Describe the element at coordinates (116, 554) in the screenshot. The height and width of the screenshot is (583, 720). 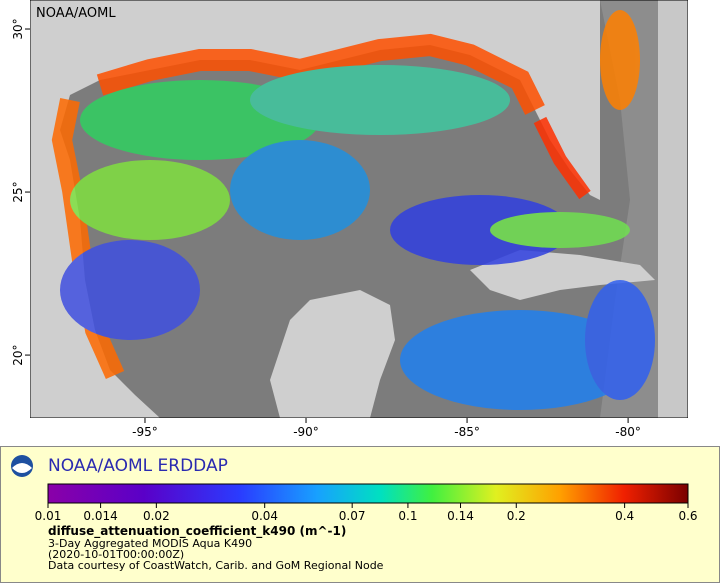
I see `legend-line: (2020-10-01T00:00:00Z)` at that location.